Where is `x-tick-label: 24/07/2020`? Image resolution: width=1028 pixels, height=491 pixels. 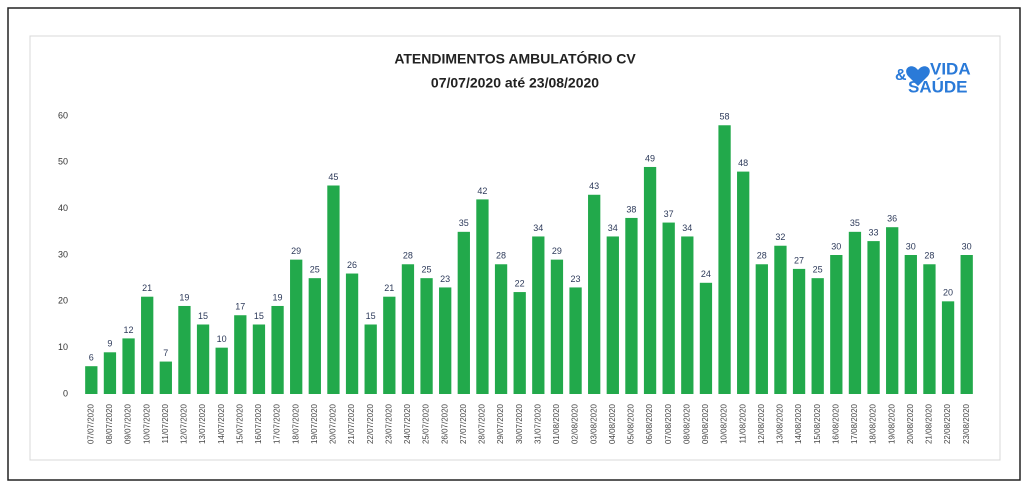
x-tick-label: 24/07/2020 is located at coordinates (407, 423).